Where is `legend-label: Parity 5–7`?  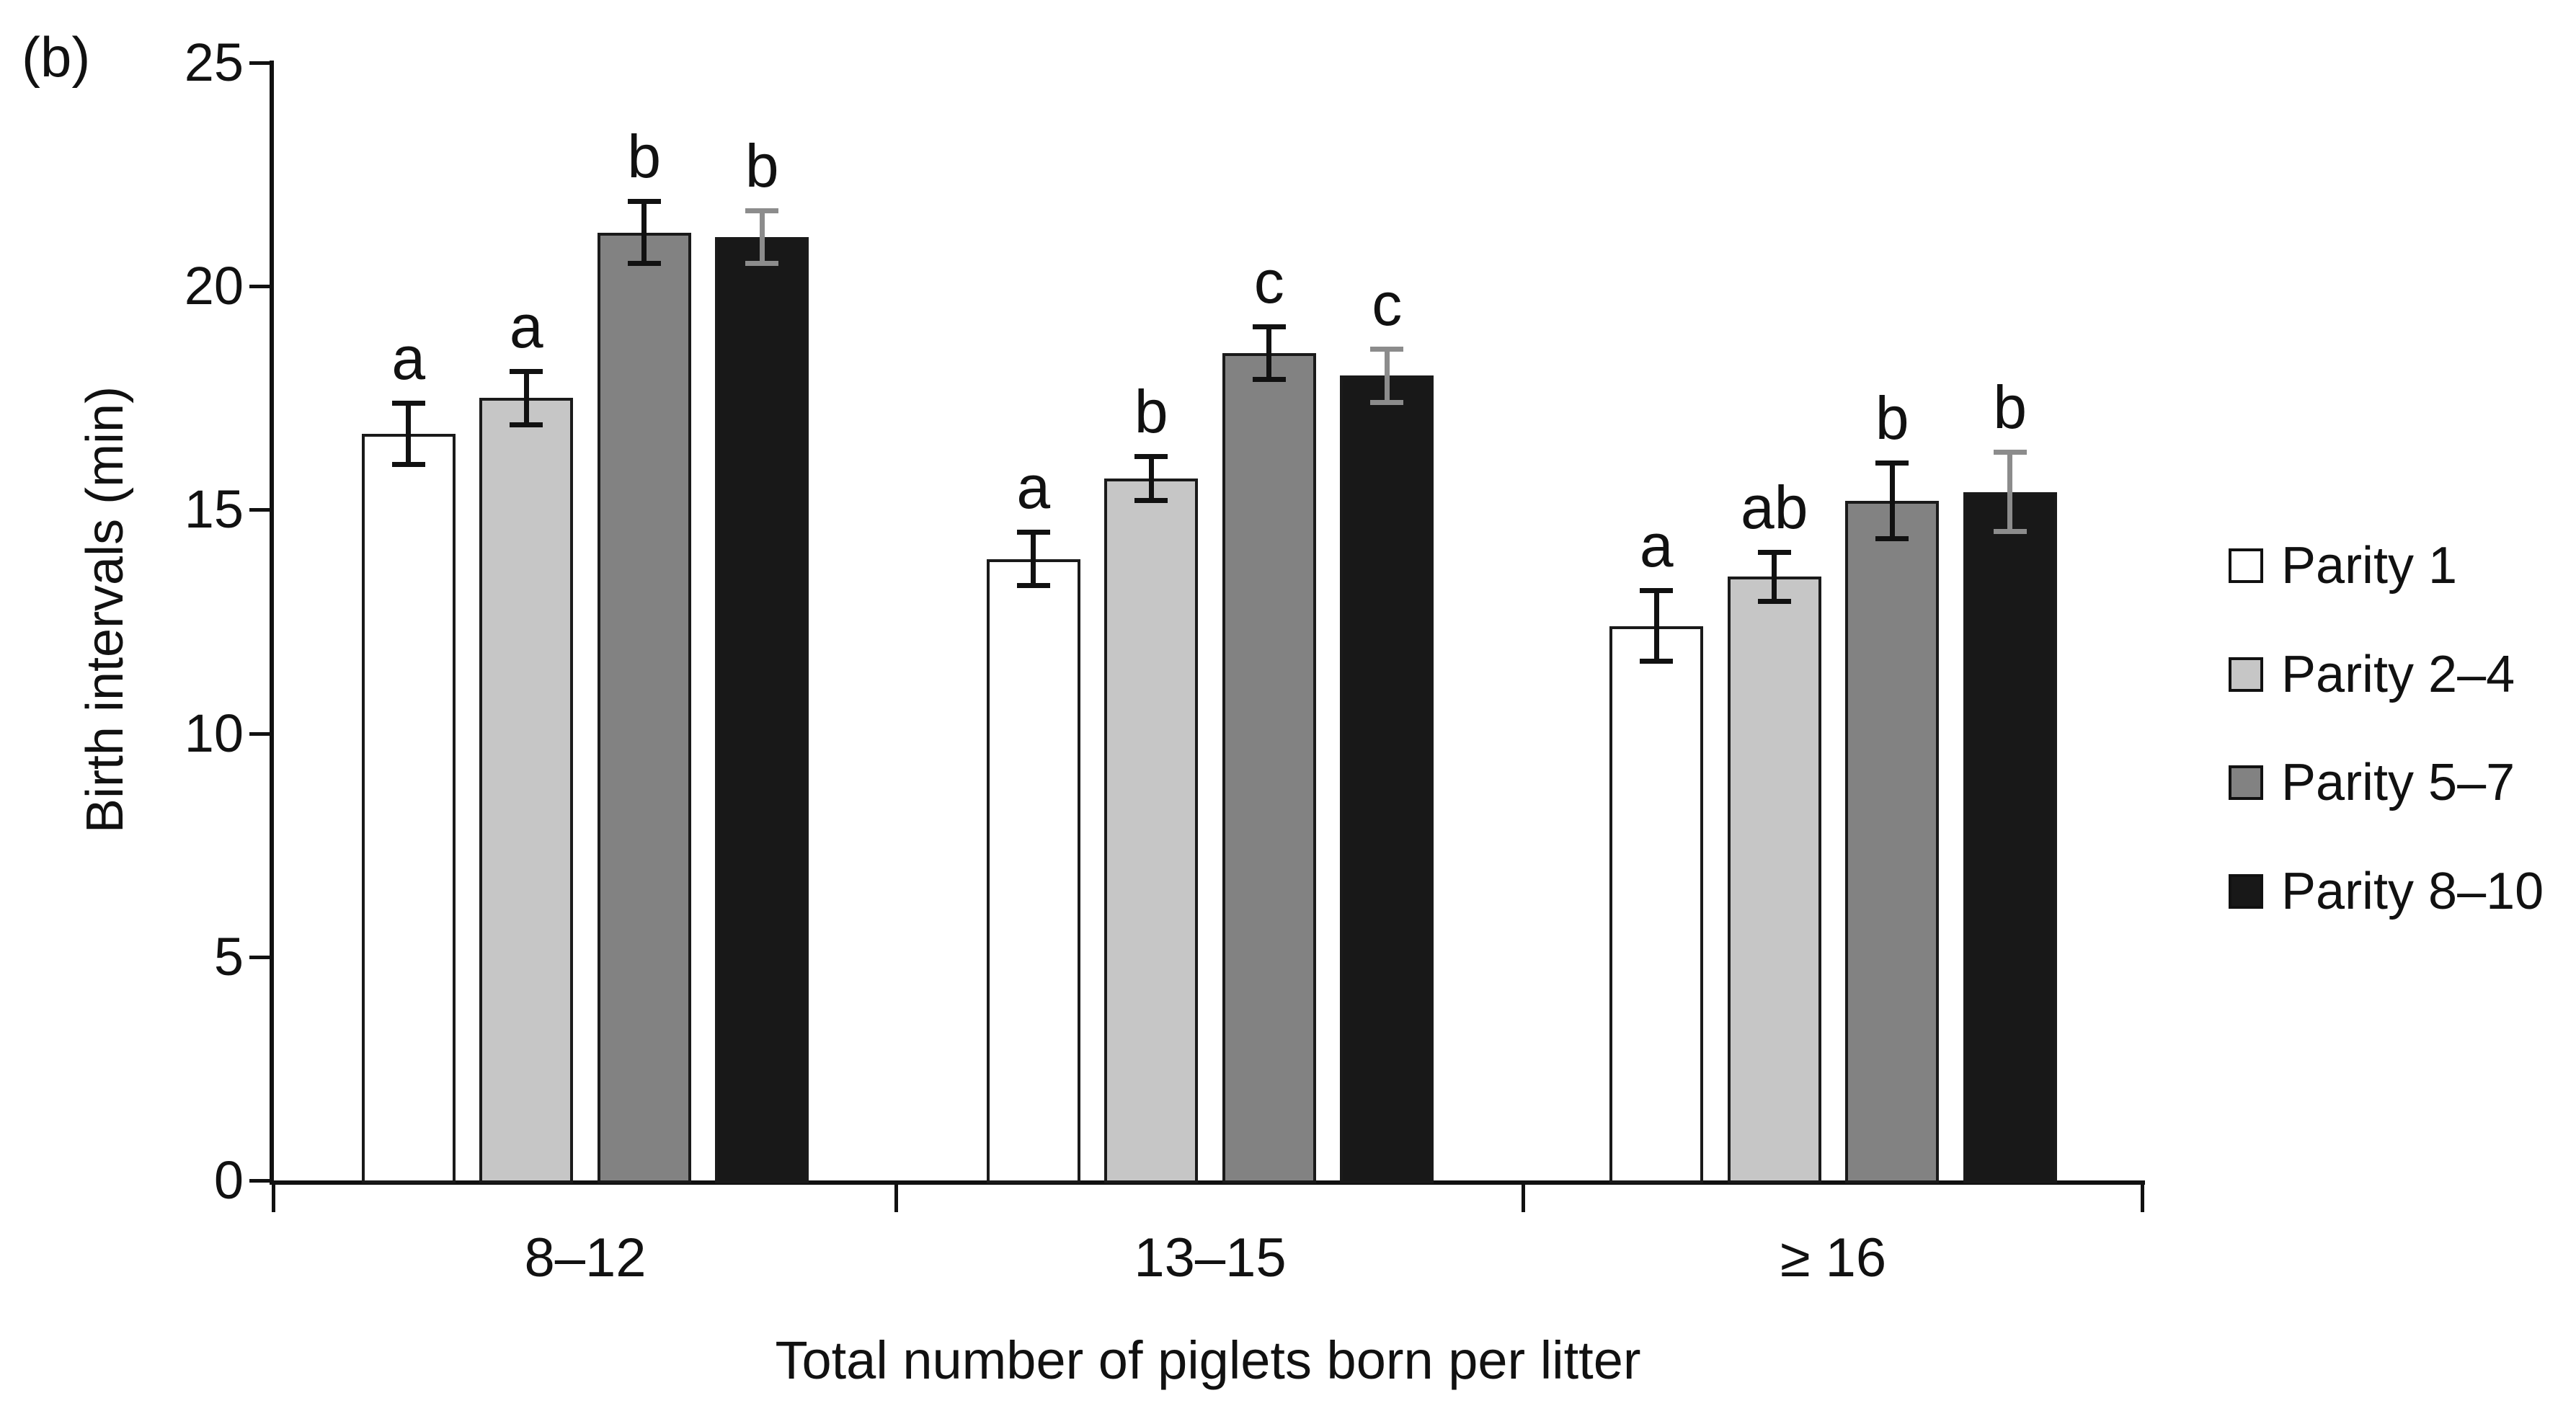
legend-label: Parity 5–7 is located at coordinates (2398, 782).